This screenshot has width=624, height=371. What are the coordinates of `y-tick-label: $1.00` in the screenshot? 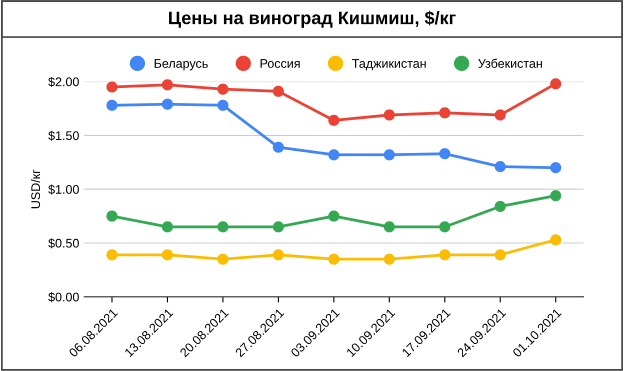 It's located at (63, 189).